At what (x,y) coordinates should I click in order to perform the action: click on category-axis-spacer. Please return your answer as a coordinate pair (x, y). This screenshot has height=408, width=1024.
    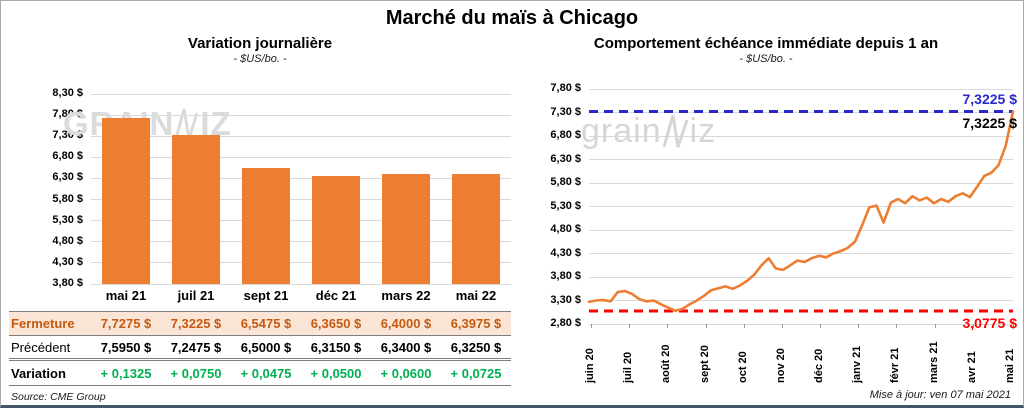
    Looking at the image, I should click on (50, 295).